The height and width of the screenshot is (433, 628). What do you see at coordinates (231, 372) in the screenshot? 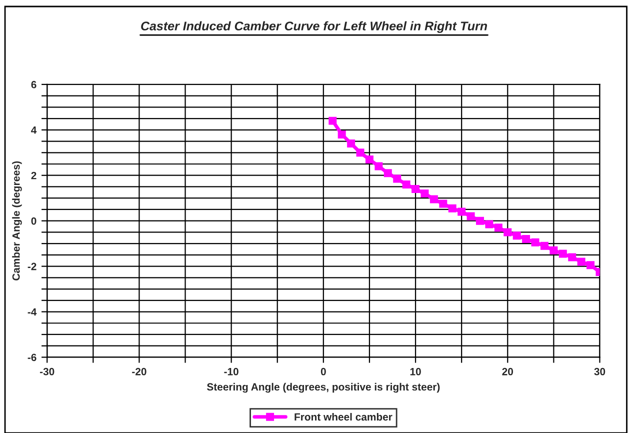
I see `x-tick-label: -10` at bounding box center [231, 372].